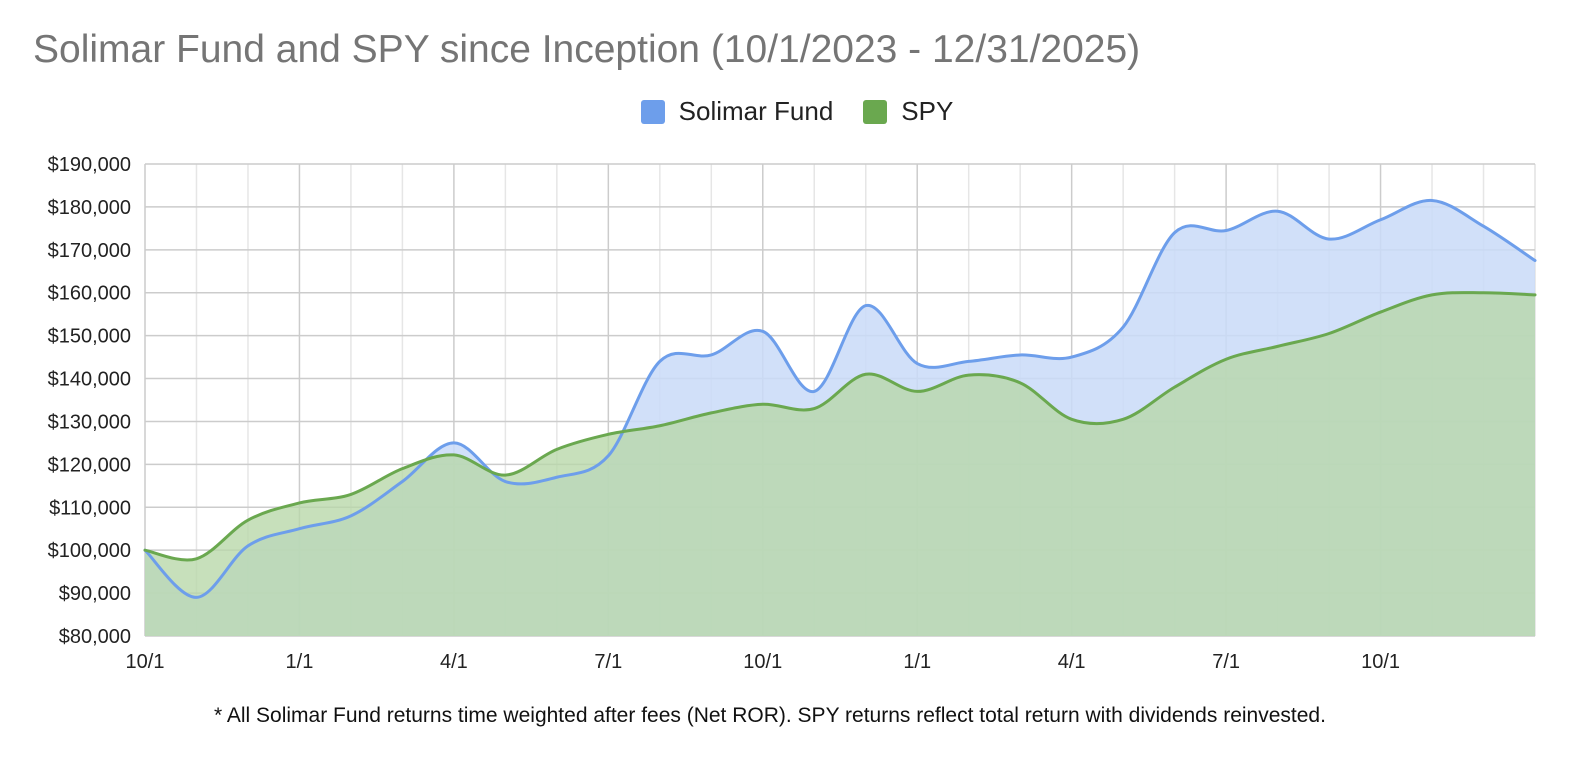  I want to click on y-tick-label: $140,000, so click(89, 380).